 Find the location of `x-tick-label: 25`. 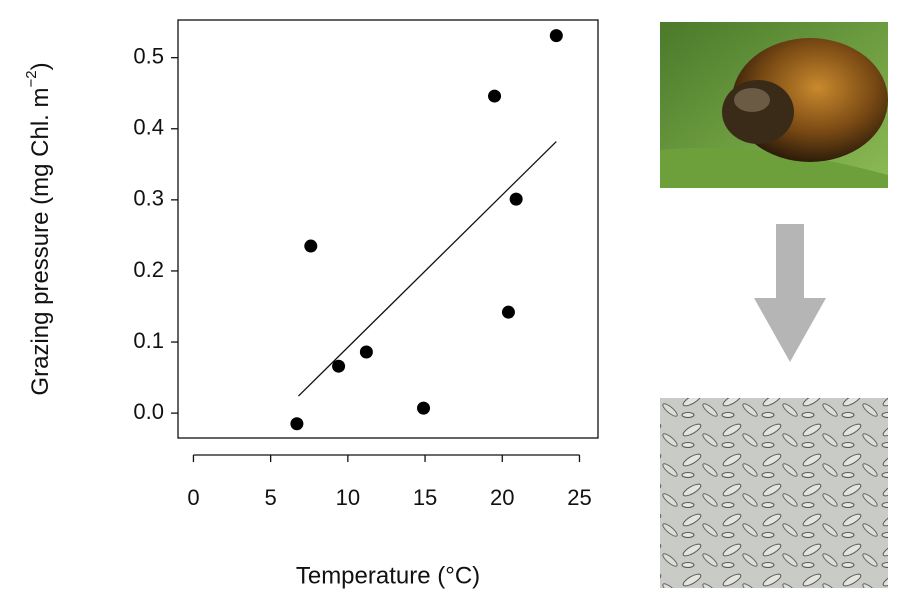

x-tick-label: 25 is located at coordinates (579, 497).